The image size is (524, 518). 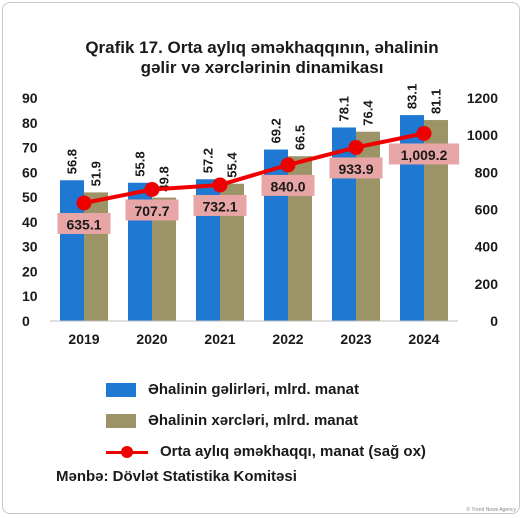 I want to click on bar-label-income: 69.2, so click(x=276, y=130).